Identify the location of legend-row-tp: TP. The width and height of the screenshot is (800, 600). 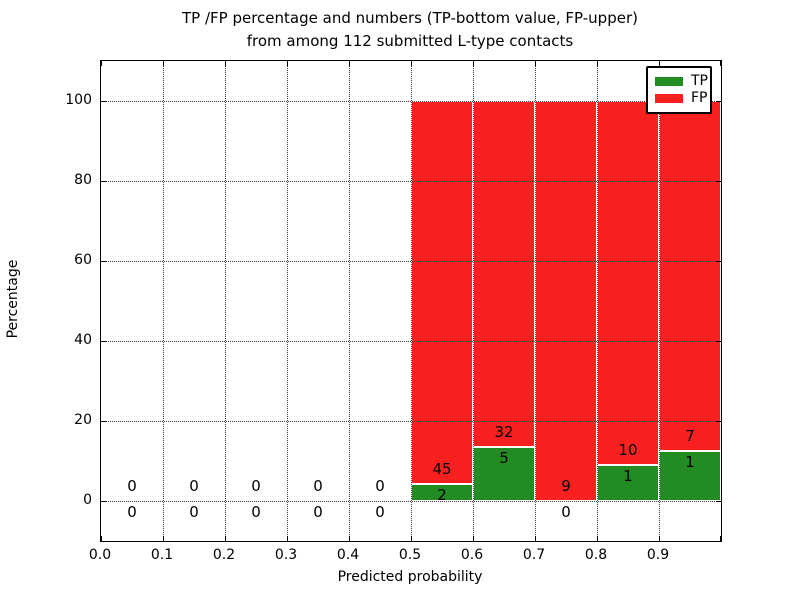
(681, 81).